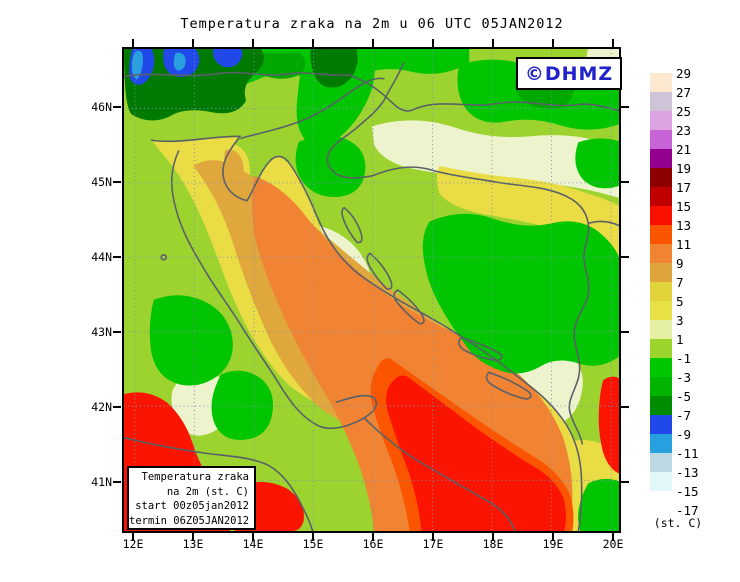  Describe the element at coordinates (476, 453) in the screenshot. I see `red-region-south-adriatic` at that location.